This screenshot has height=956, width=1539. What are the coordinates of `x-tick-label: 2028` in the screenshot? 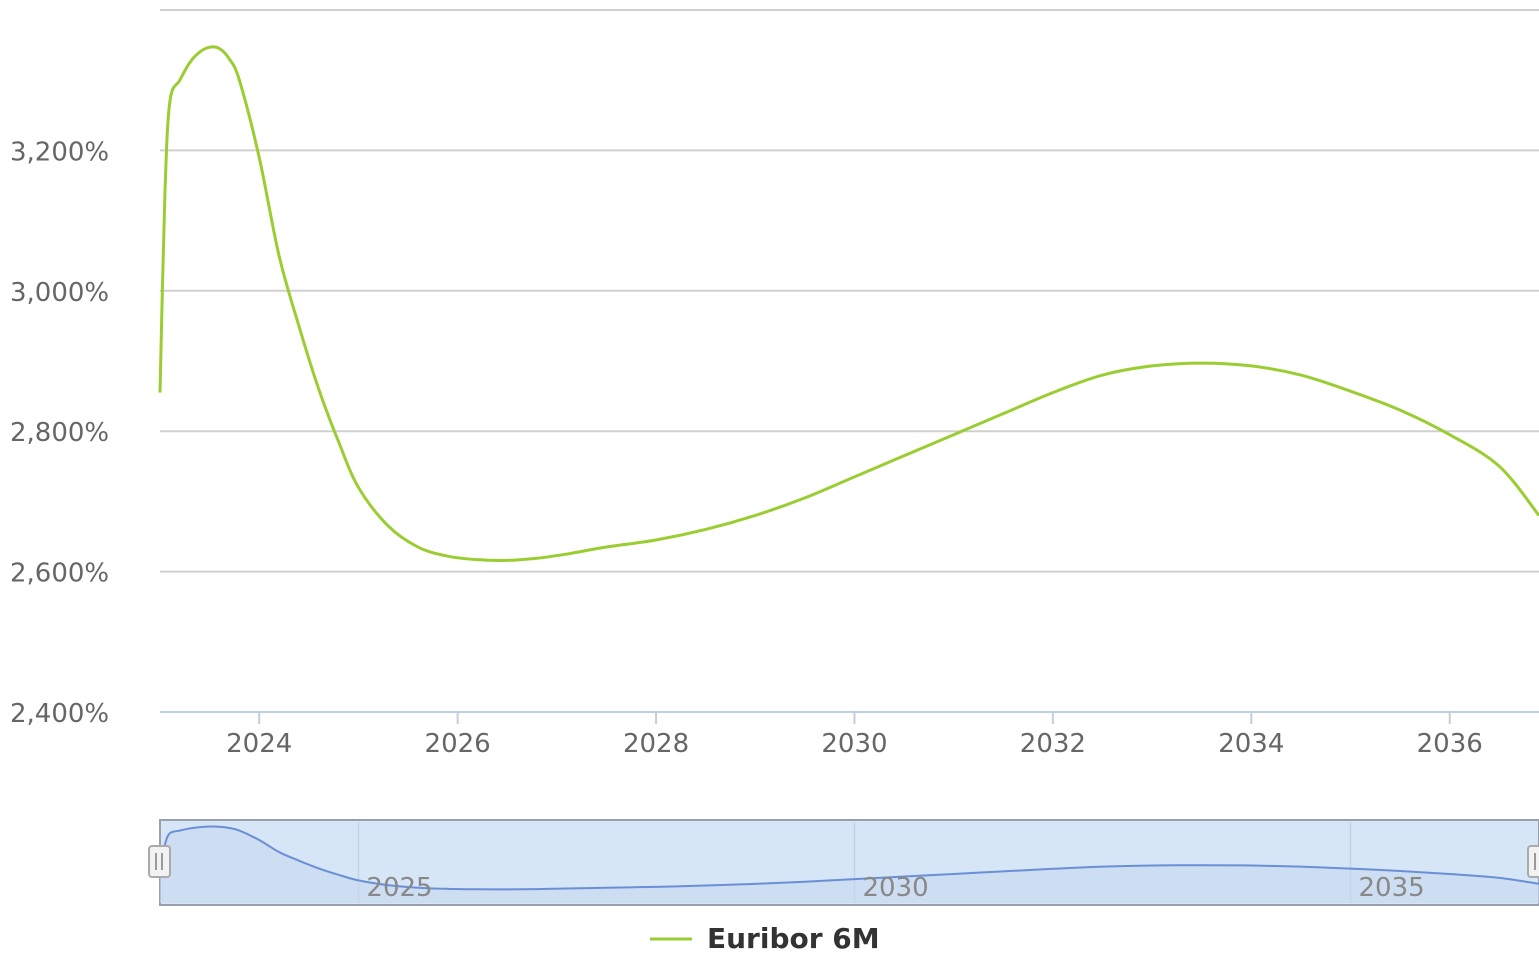 It's located at (656, 744).